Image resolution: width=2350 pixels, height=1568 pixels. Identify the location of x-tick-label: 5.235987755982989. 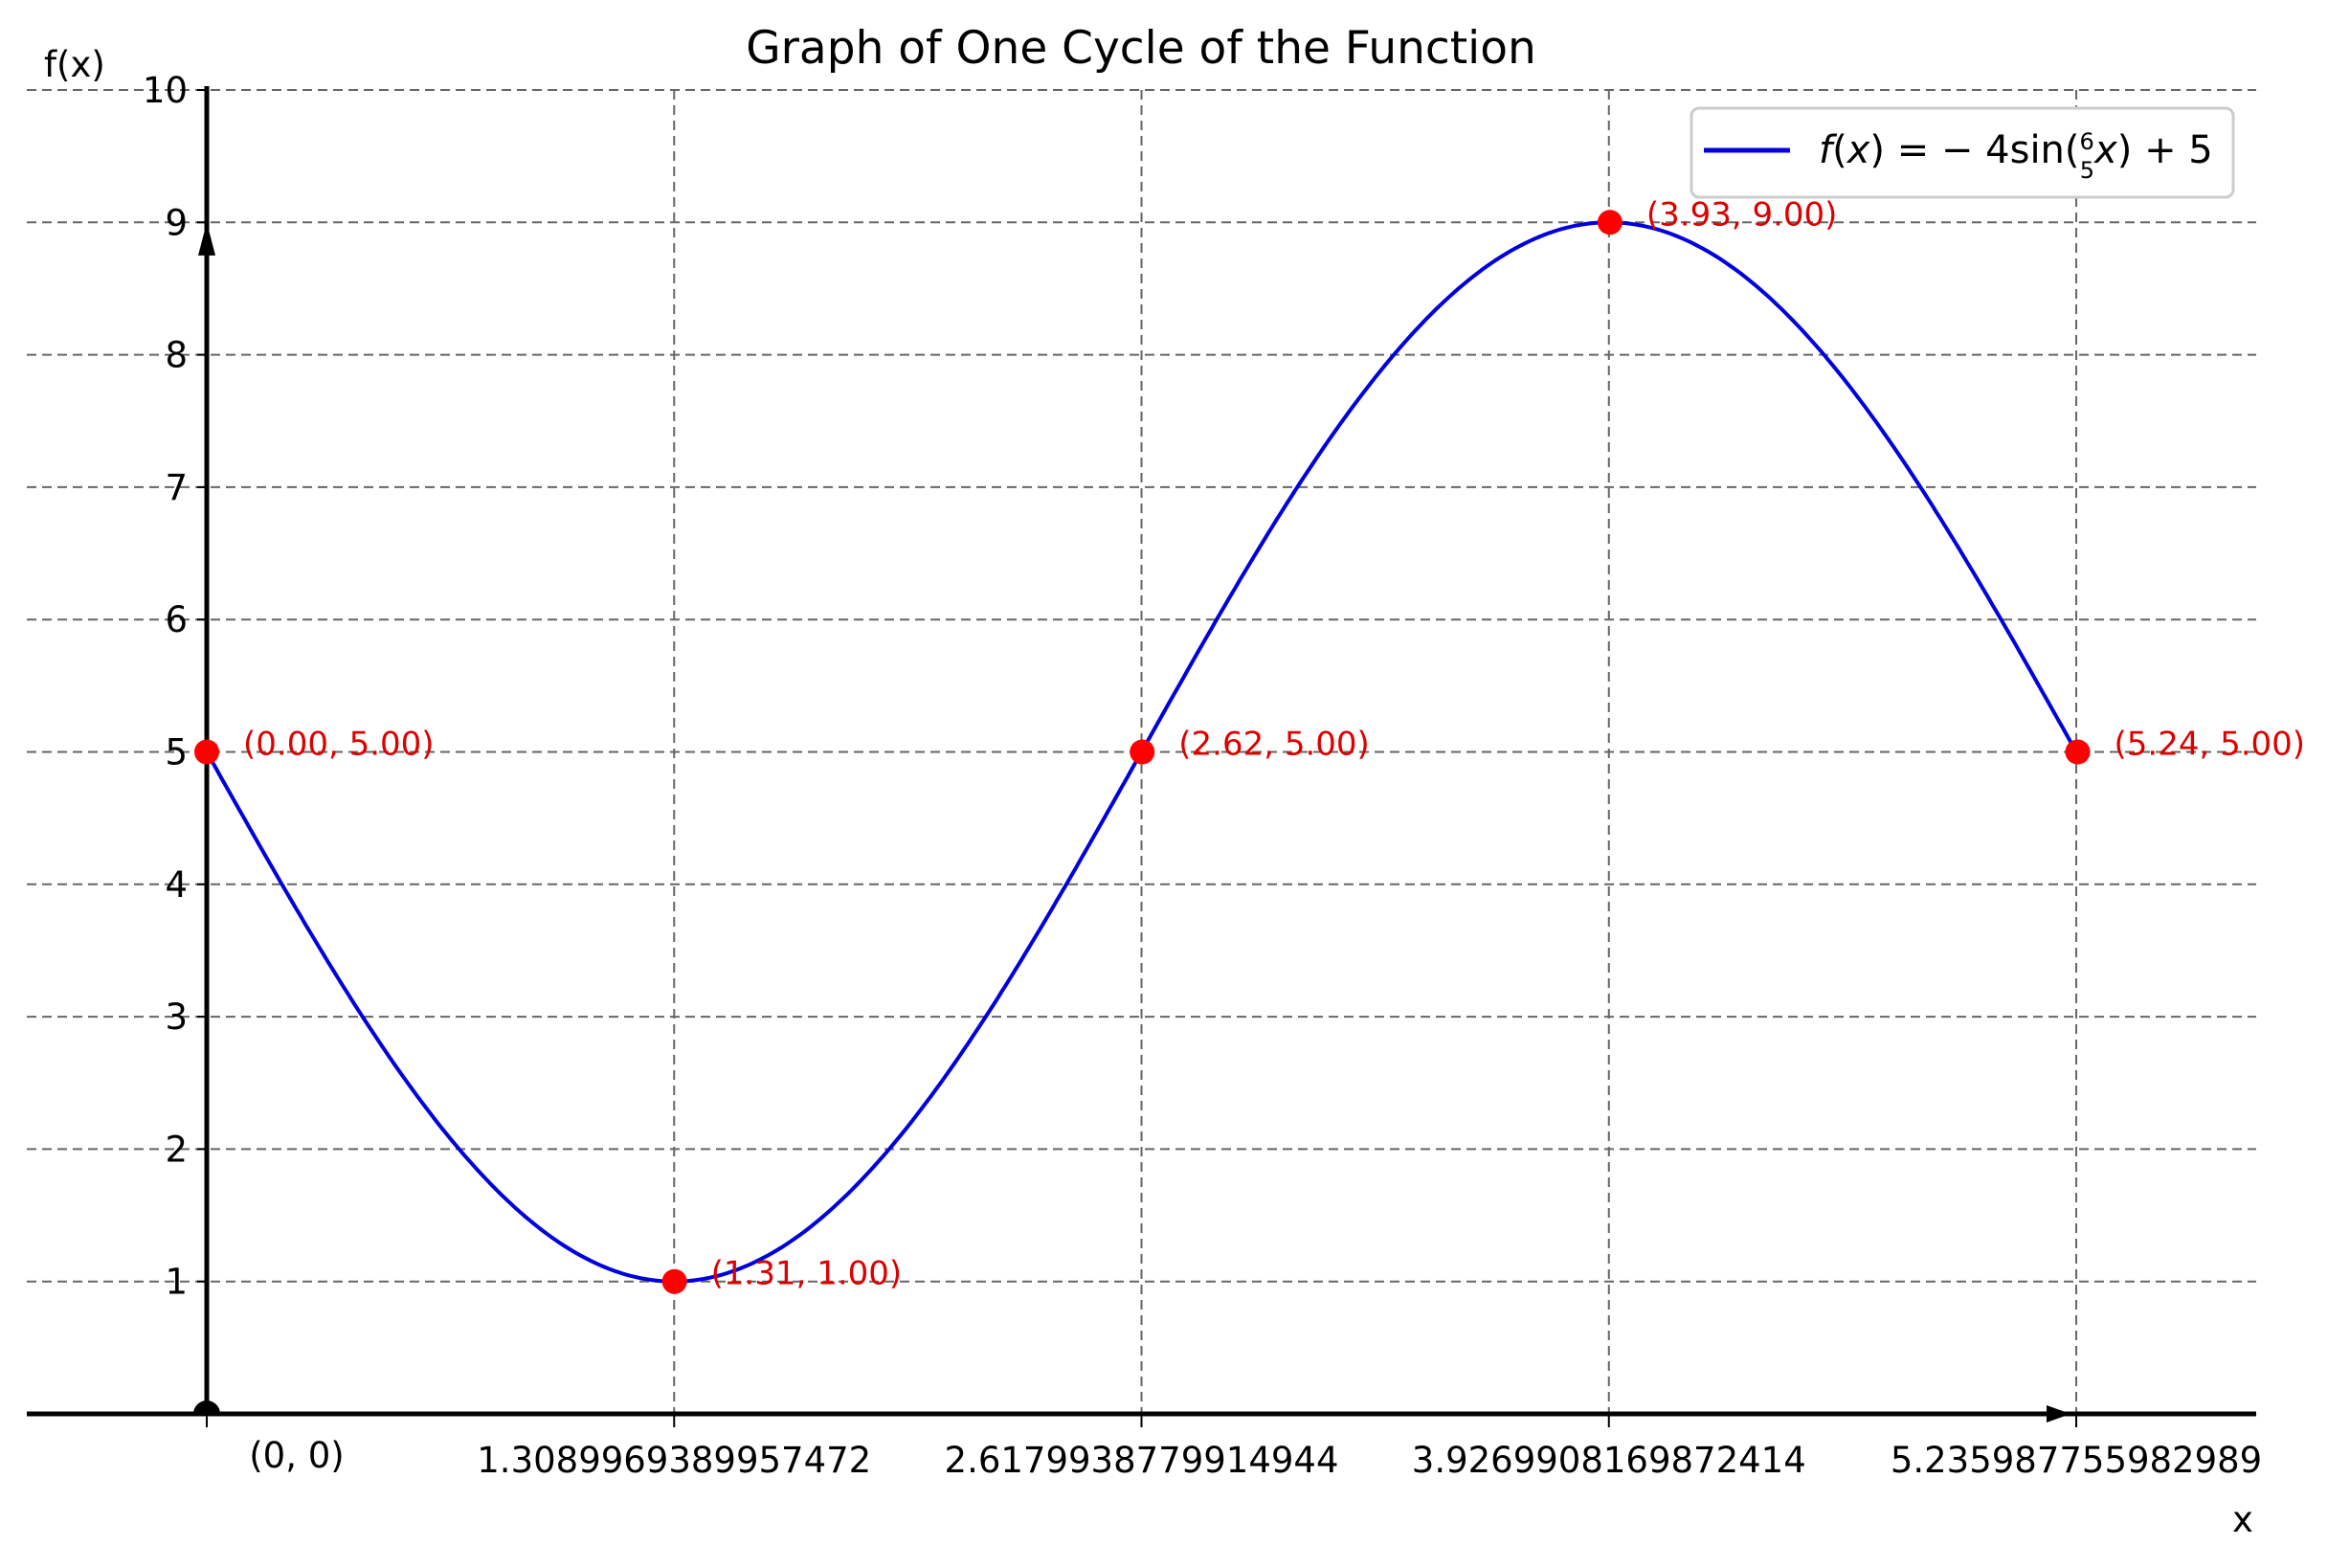
(2076, 1460).